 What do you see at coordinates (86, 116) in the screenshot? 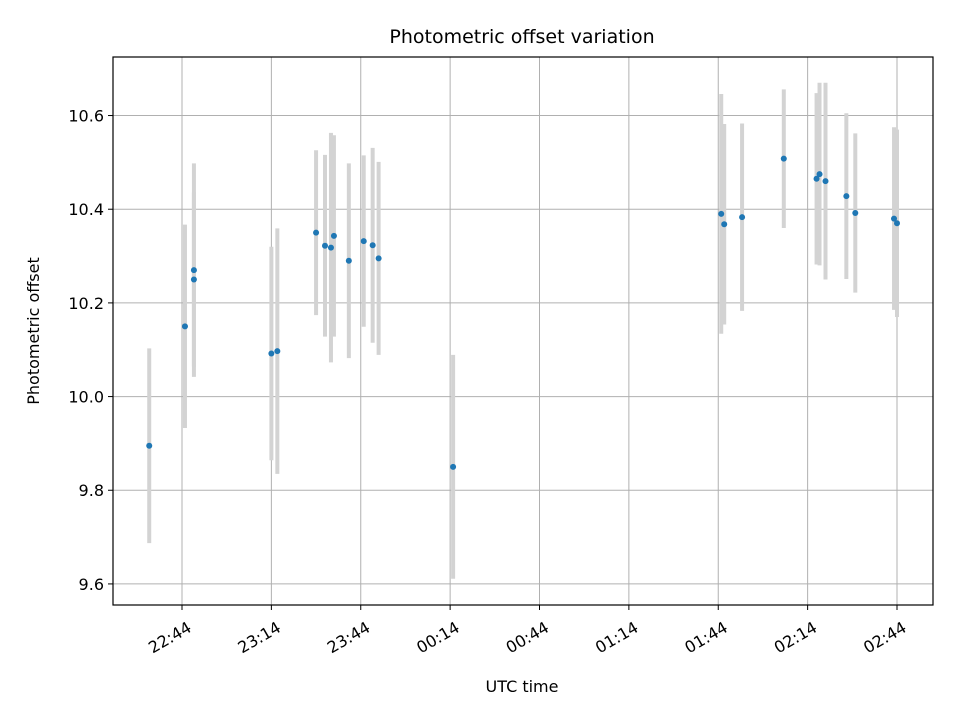
I see `y-tick-label: 10.6` at bounding box center [86, 116].